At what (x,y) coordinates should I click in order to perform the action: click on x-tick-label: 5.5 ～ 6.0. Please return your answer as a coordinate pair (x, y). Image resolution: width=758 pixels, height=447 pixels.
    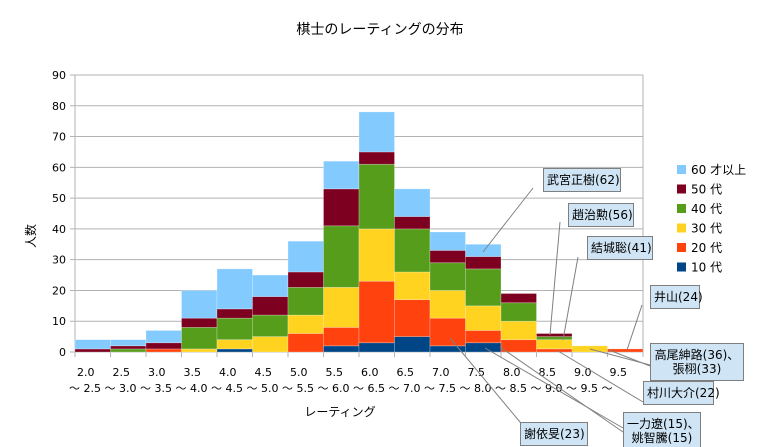
    Looking at the image, I should click on (334, 380).